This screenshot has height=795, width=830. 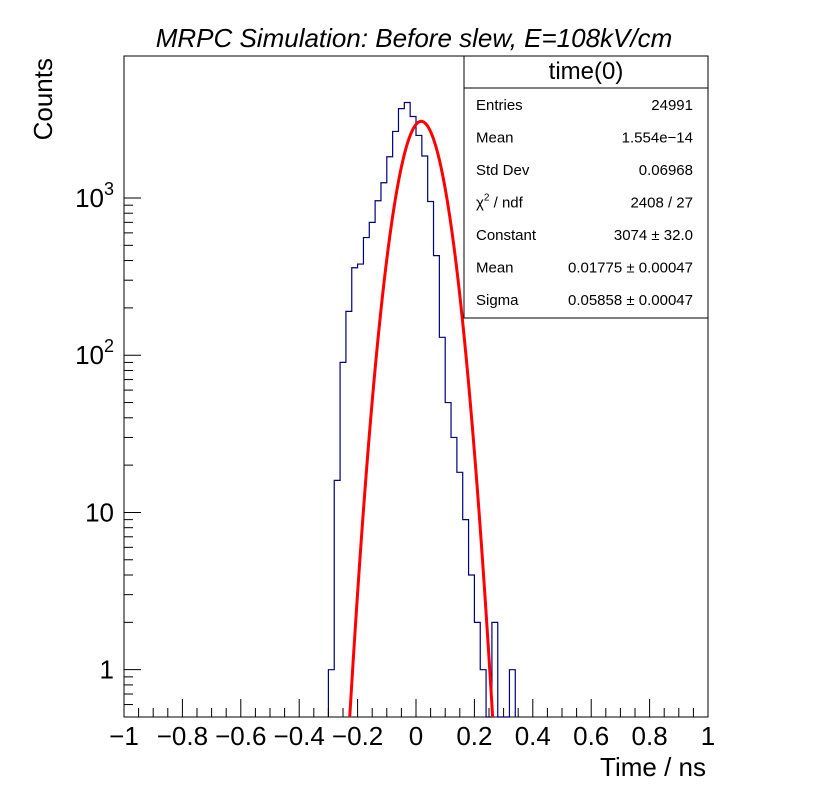 I want to click on x-tick-label: −0.2, so click(x=357, y=736).